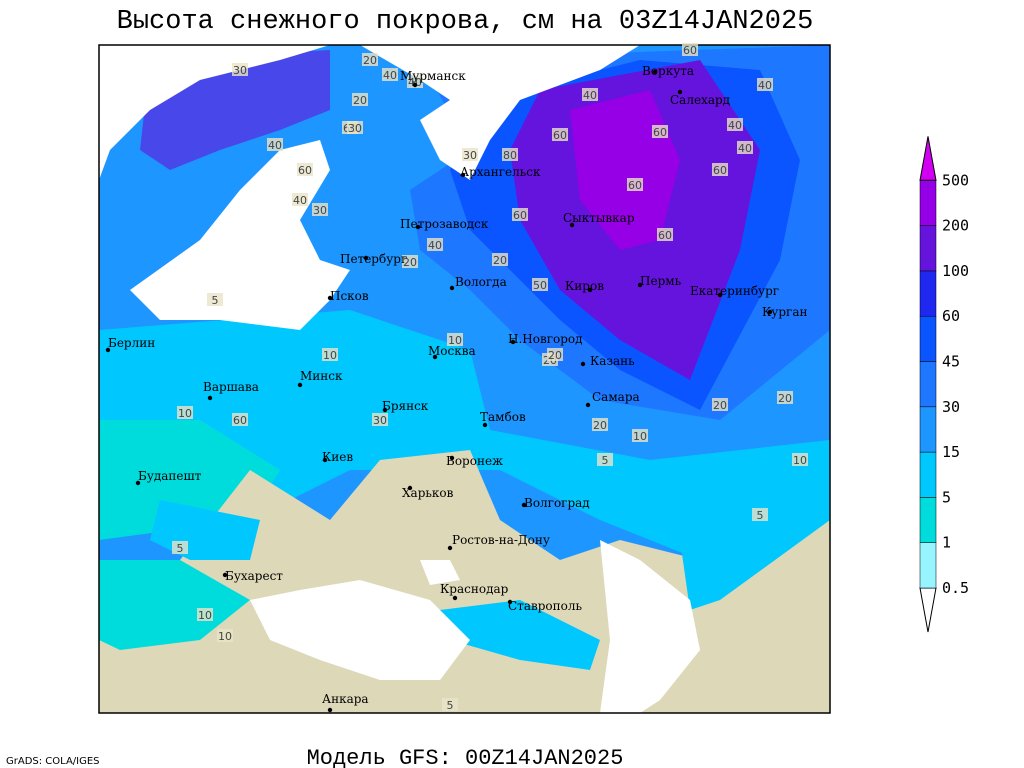 Image resolution: width=1024 pixels, height=768 pixels. Describe the element at coordinates (668, 71) in the screenshot. I see `city-name: Воркута` at that location.